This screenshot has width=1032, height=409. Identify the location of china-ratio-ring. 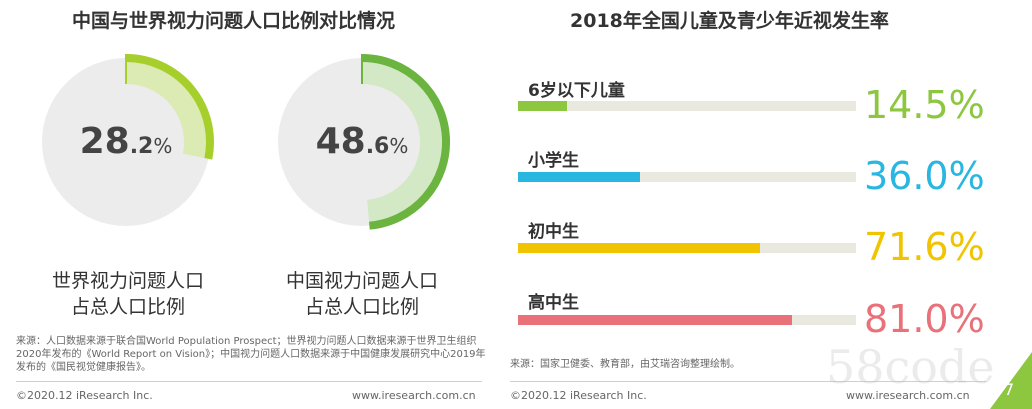
(364, 142).